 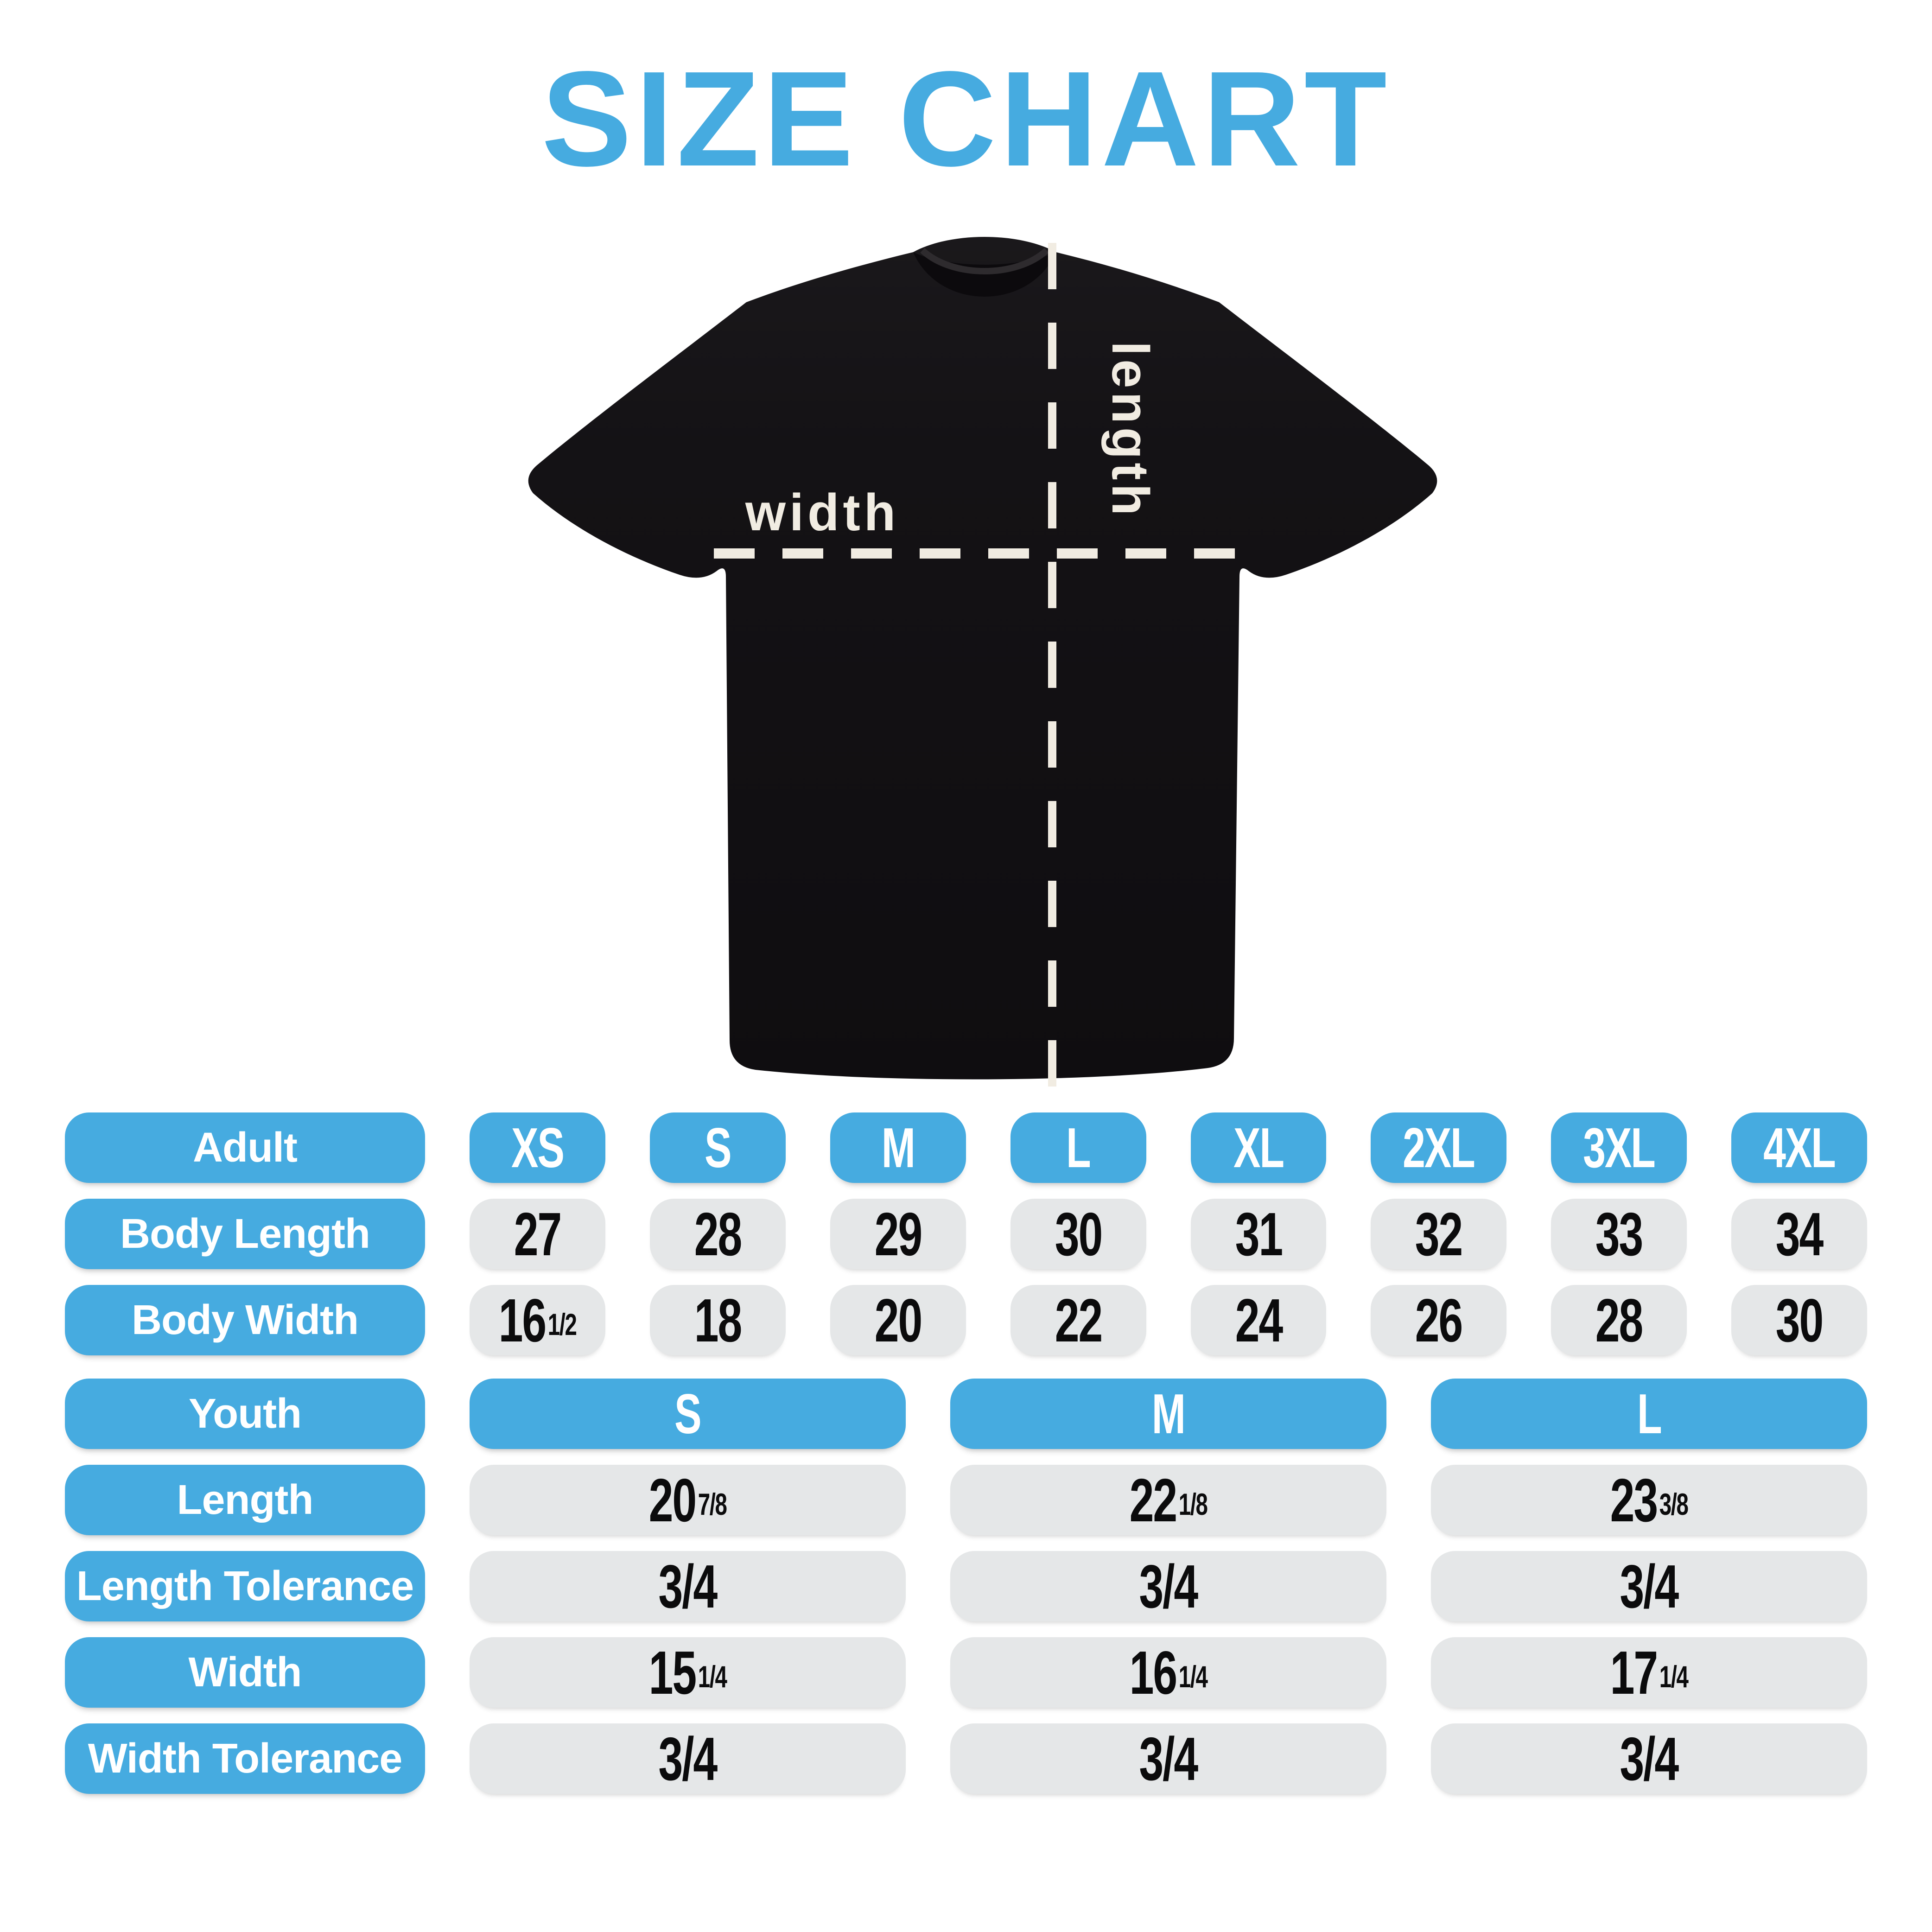 I want to click on col-header-4xl: 4XL, so click(x=1799, y=1147).